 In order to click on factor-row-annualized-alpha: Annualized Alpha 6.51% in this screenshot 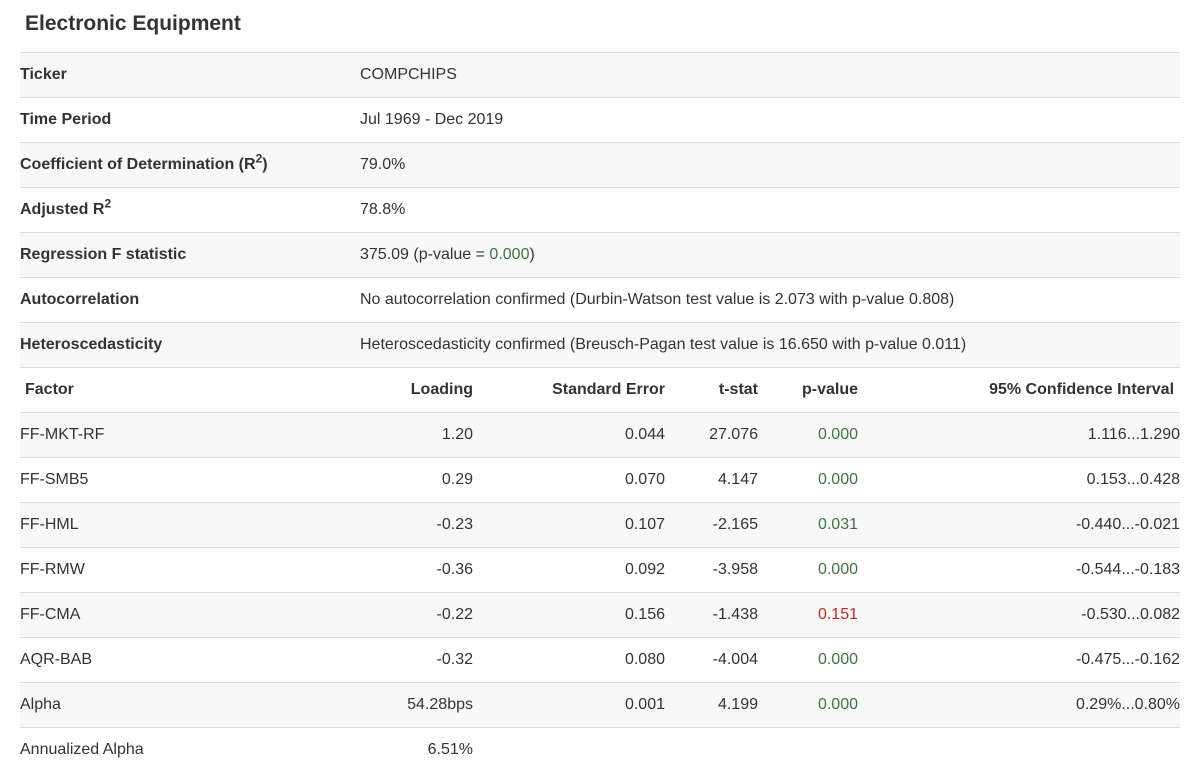, I will do `click(600, 749)`.